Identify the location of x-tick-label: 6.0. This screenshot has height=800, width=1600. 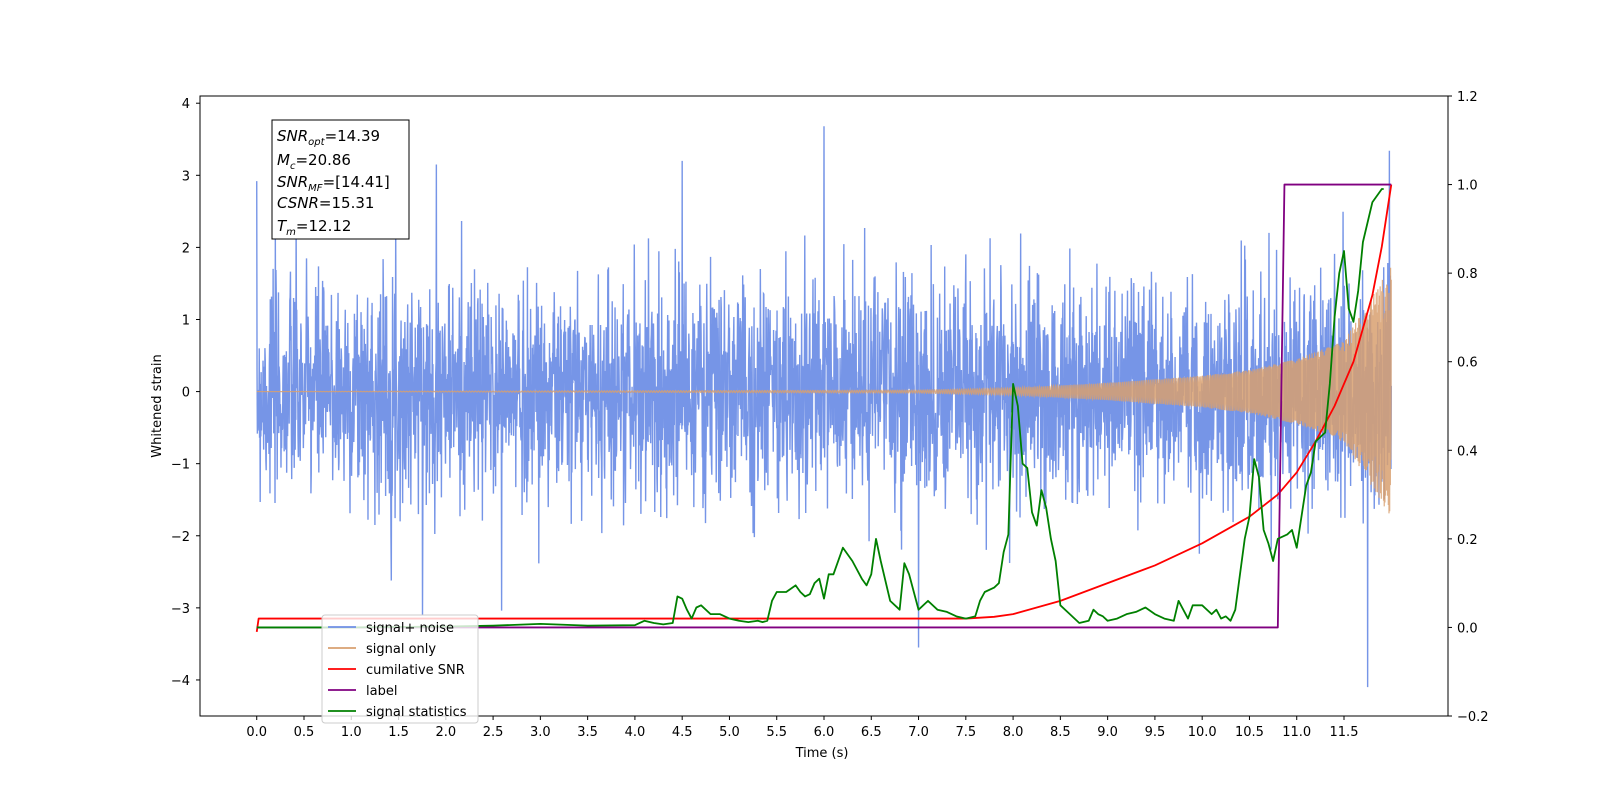
(824, 732).